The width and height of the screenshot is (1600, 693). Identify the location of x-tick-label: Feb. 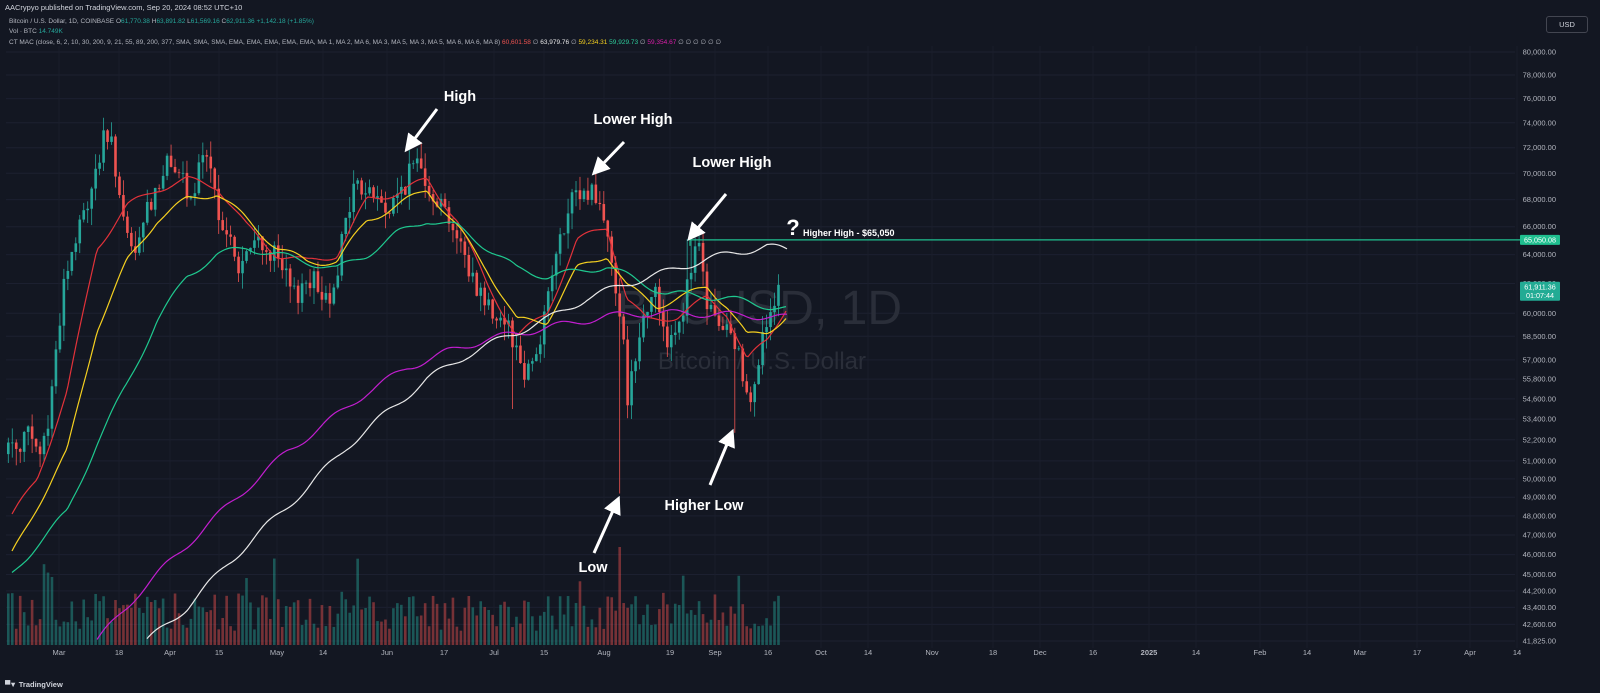
(1260, 652).